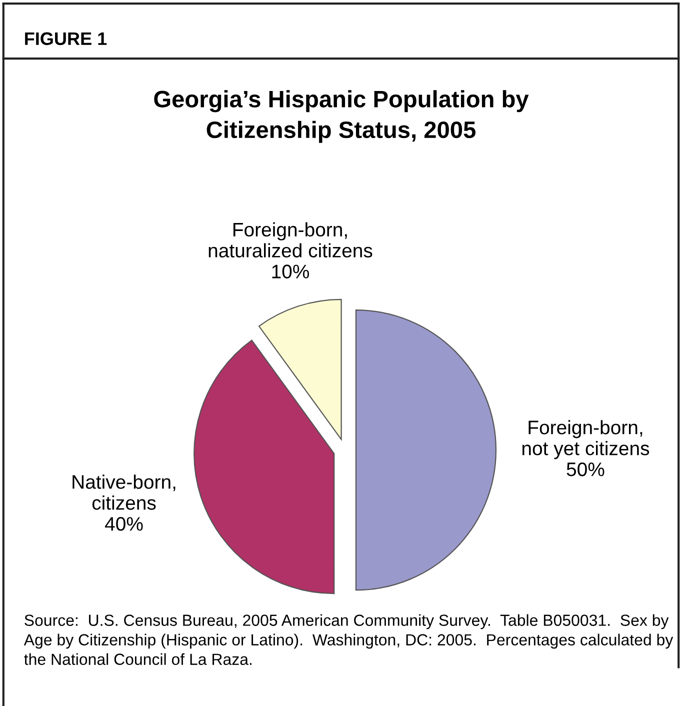 The width and height of the screenshot is (682, 706). What do you see at coordinates (66, 39) in the screenshot?
I see `caption: FIGURE 1` at bounding box center [66, 39].